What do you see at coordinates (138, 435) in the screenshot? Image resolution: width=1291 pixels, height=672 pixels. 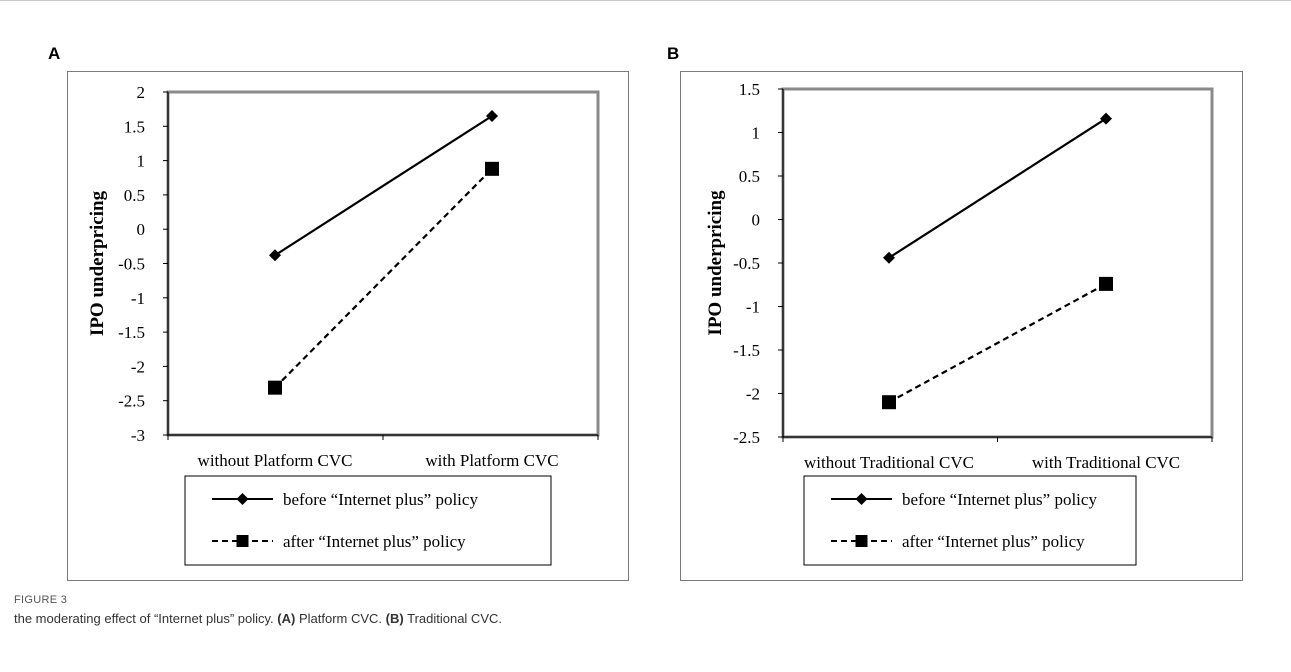 I see `y-tick-label: -3` at bounding box center [138, 435].